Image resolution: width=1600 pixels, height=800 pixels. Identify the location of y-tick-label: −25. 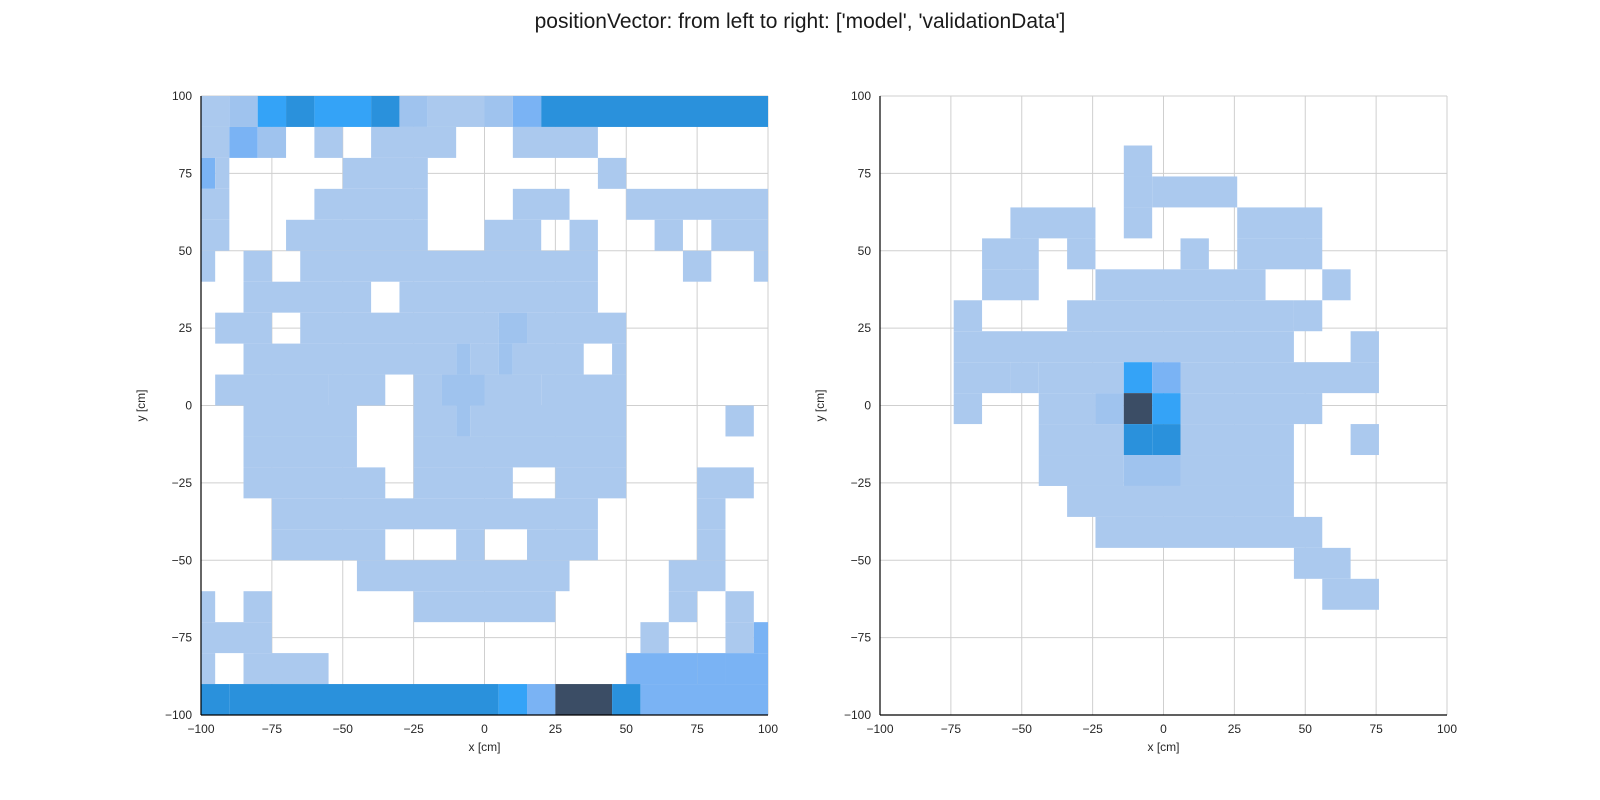
(182, 483).